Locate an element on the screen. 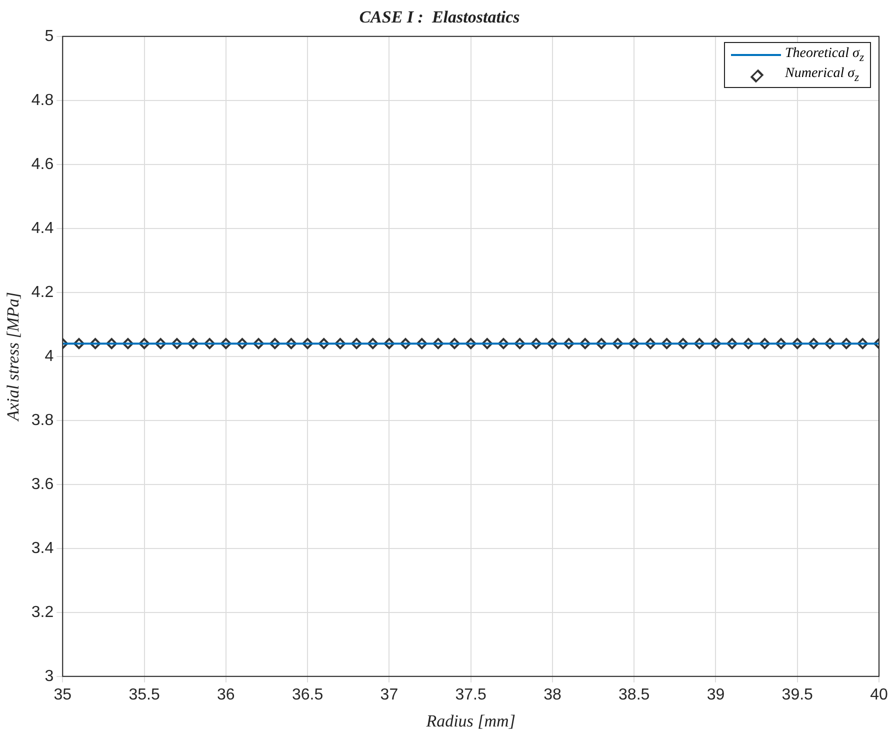 The width and height of the screenshot is (891, 736). chart-title: CASE I : Elastostatics is located at coordinates (439, 17).